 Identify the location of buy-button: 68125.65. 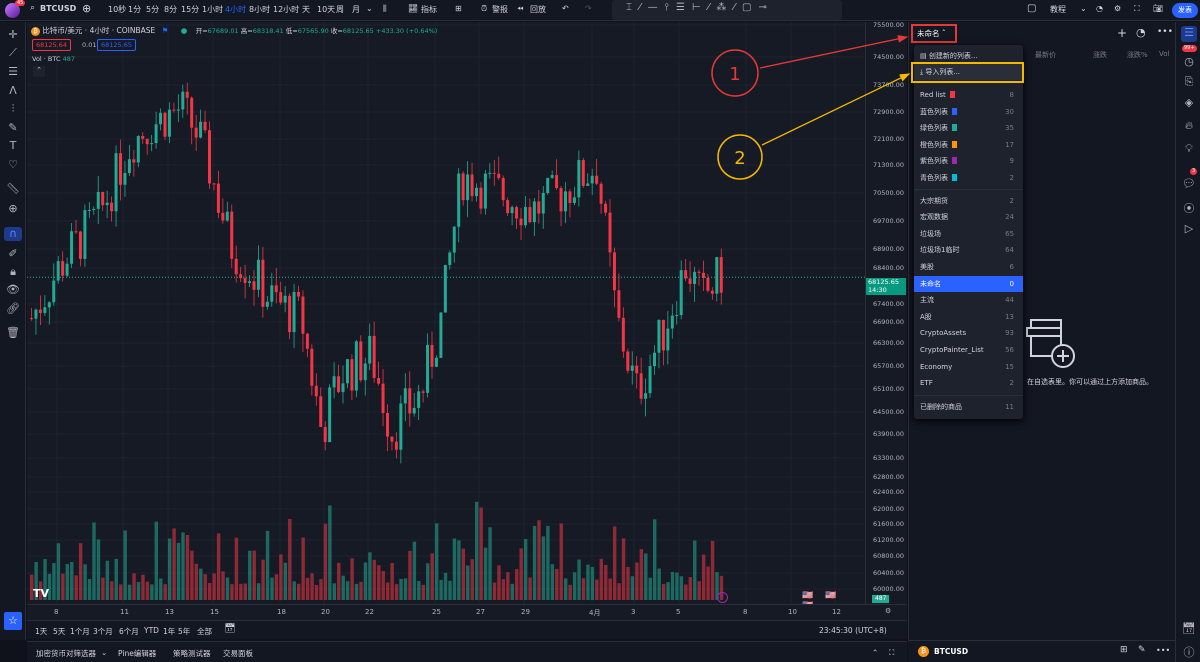
(117, 45).